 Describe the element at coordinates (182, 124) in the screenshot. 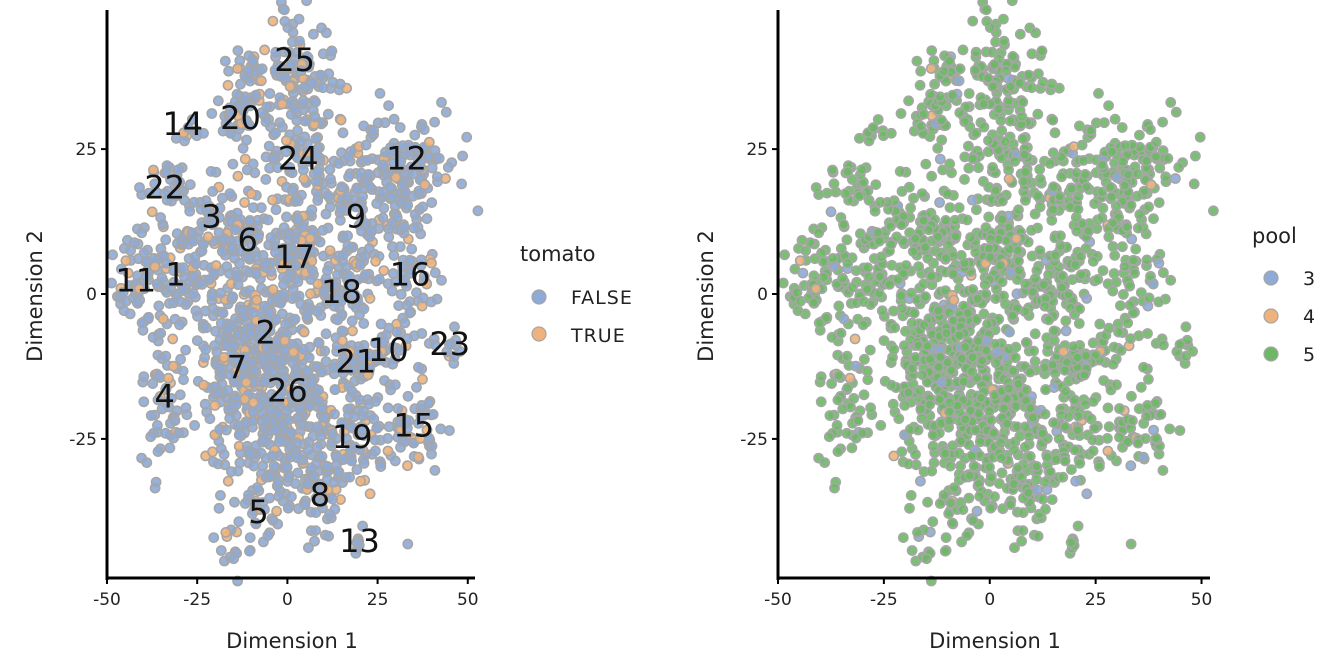

I see `cluster-label-14: 14` at that location.